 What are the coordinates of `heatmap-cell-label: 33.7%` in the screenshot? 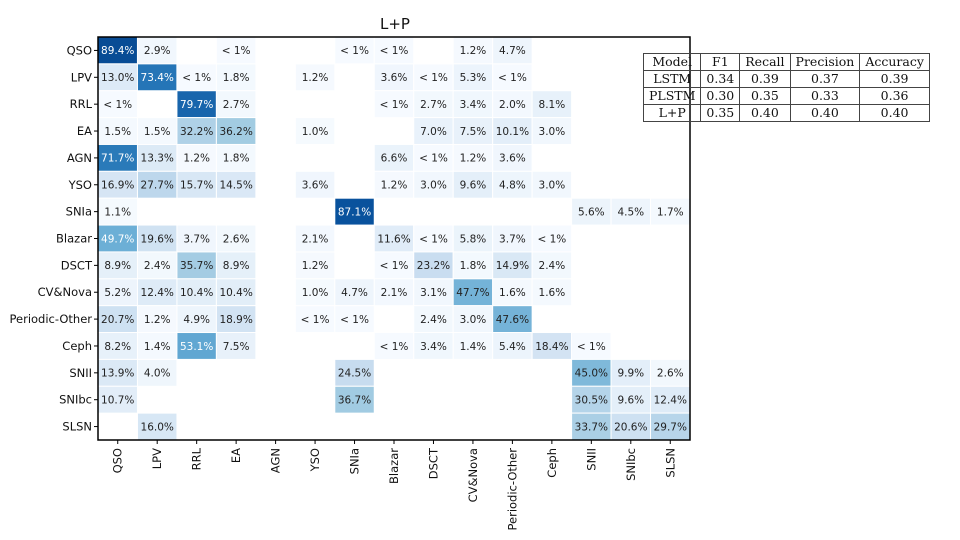 It's located at (591, 427).